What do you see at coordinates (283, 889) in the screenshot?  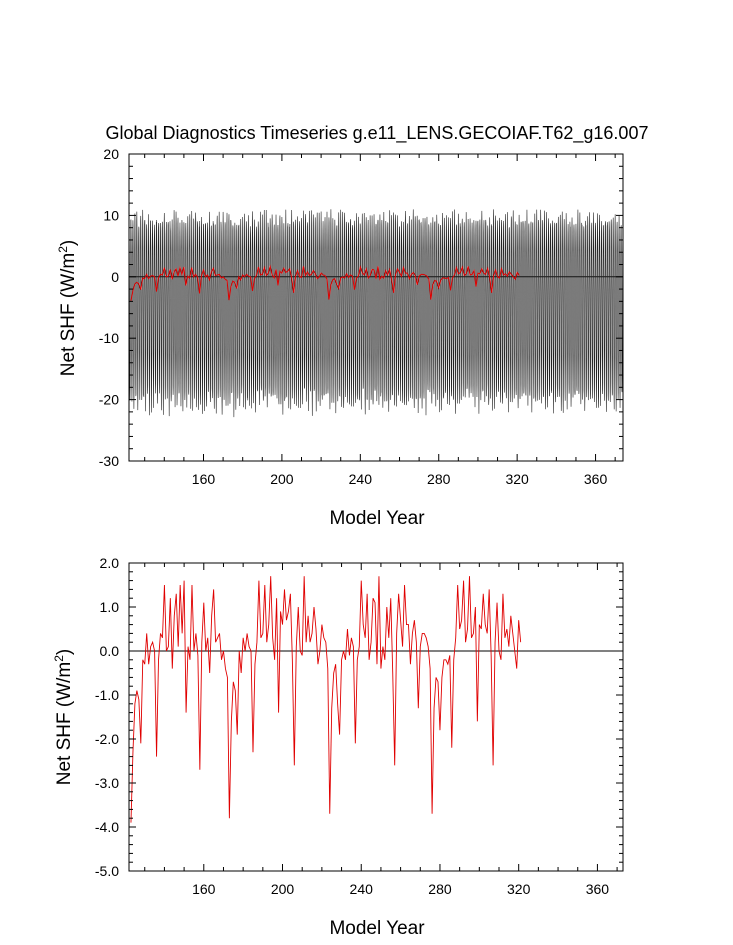 I see `bottom-x-tick-label: 200` at bounding box center [283, 889].